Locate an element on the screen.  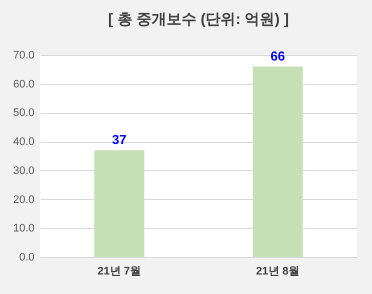
y-tick-label: 70.0 is located at coordinates (23, 56).